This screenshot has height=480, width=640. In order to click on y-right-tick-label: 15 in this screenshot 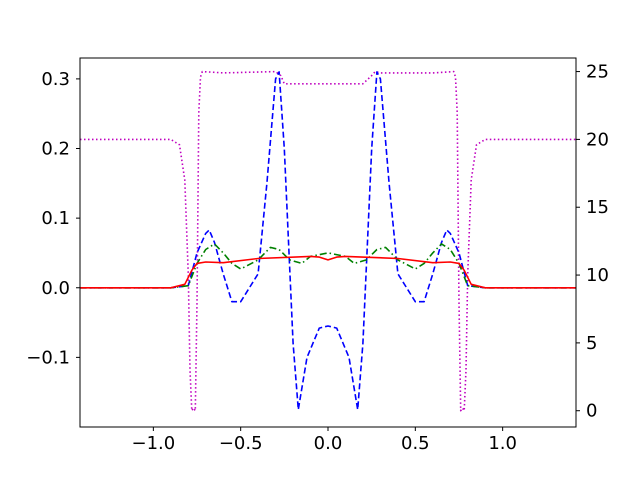, I will do `click(597, 207)`.